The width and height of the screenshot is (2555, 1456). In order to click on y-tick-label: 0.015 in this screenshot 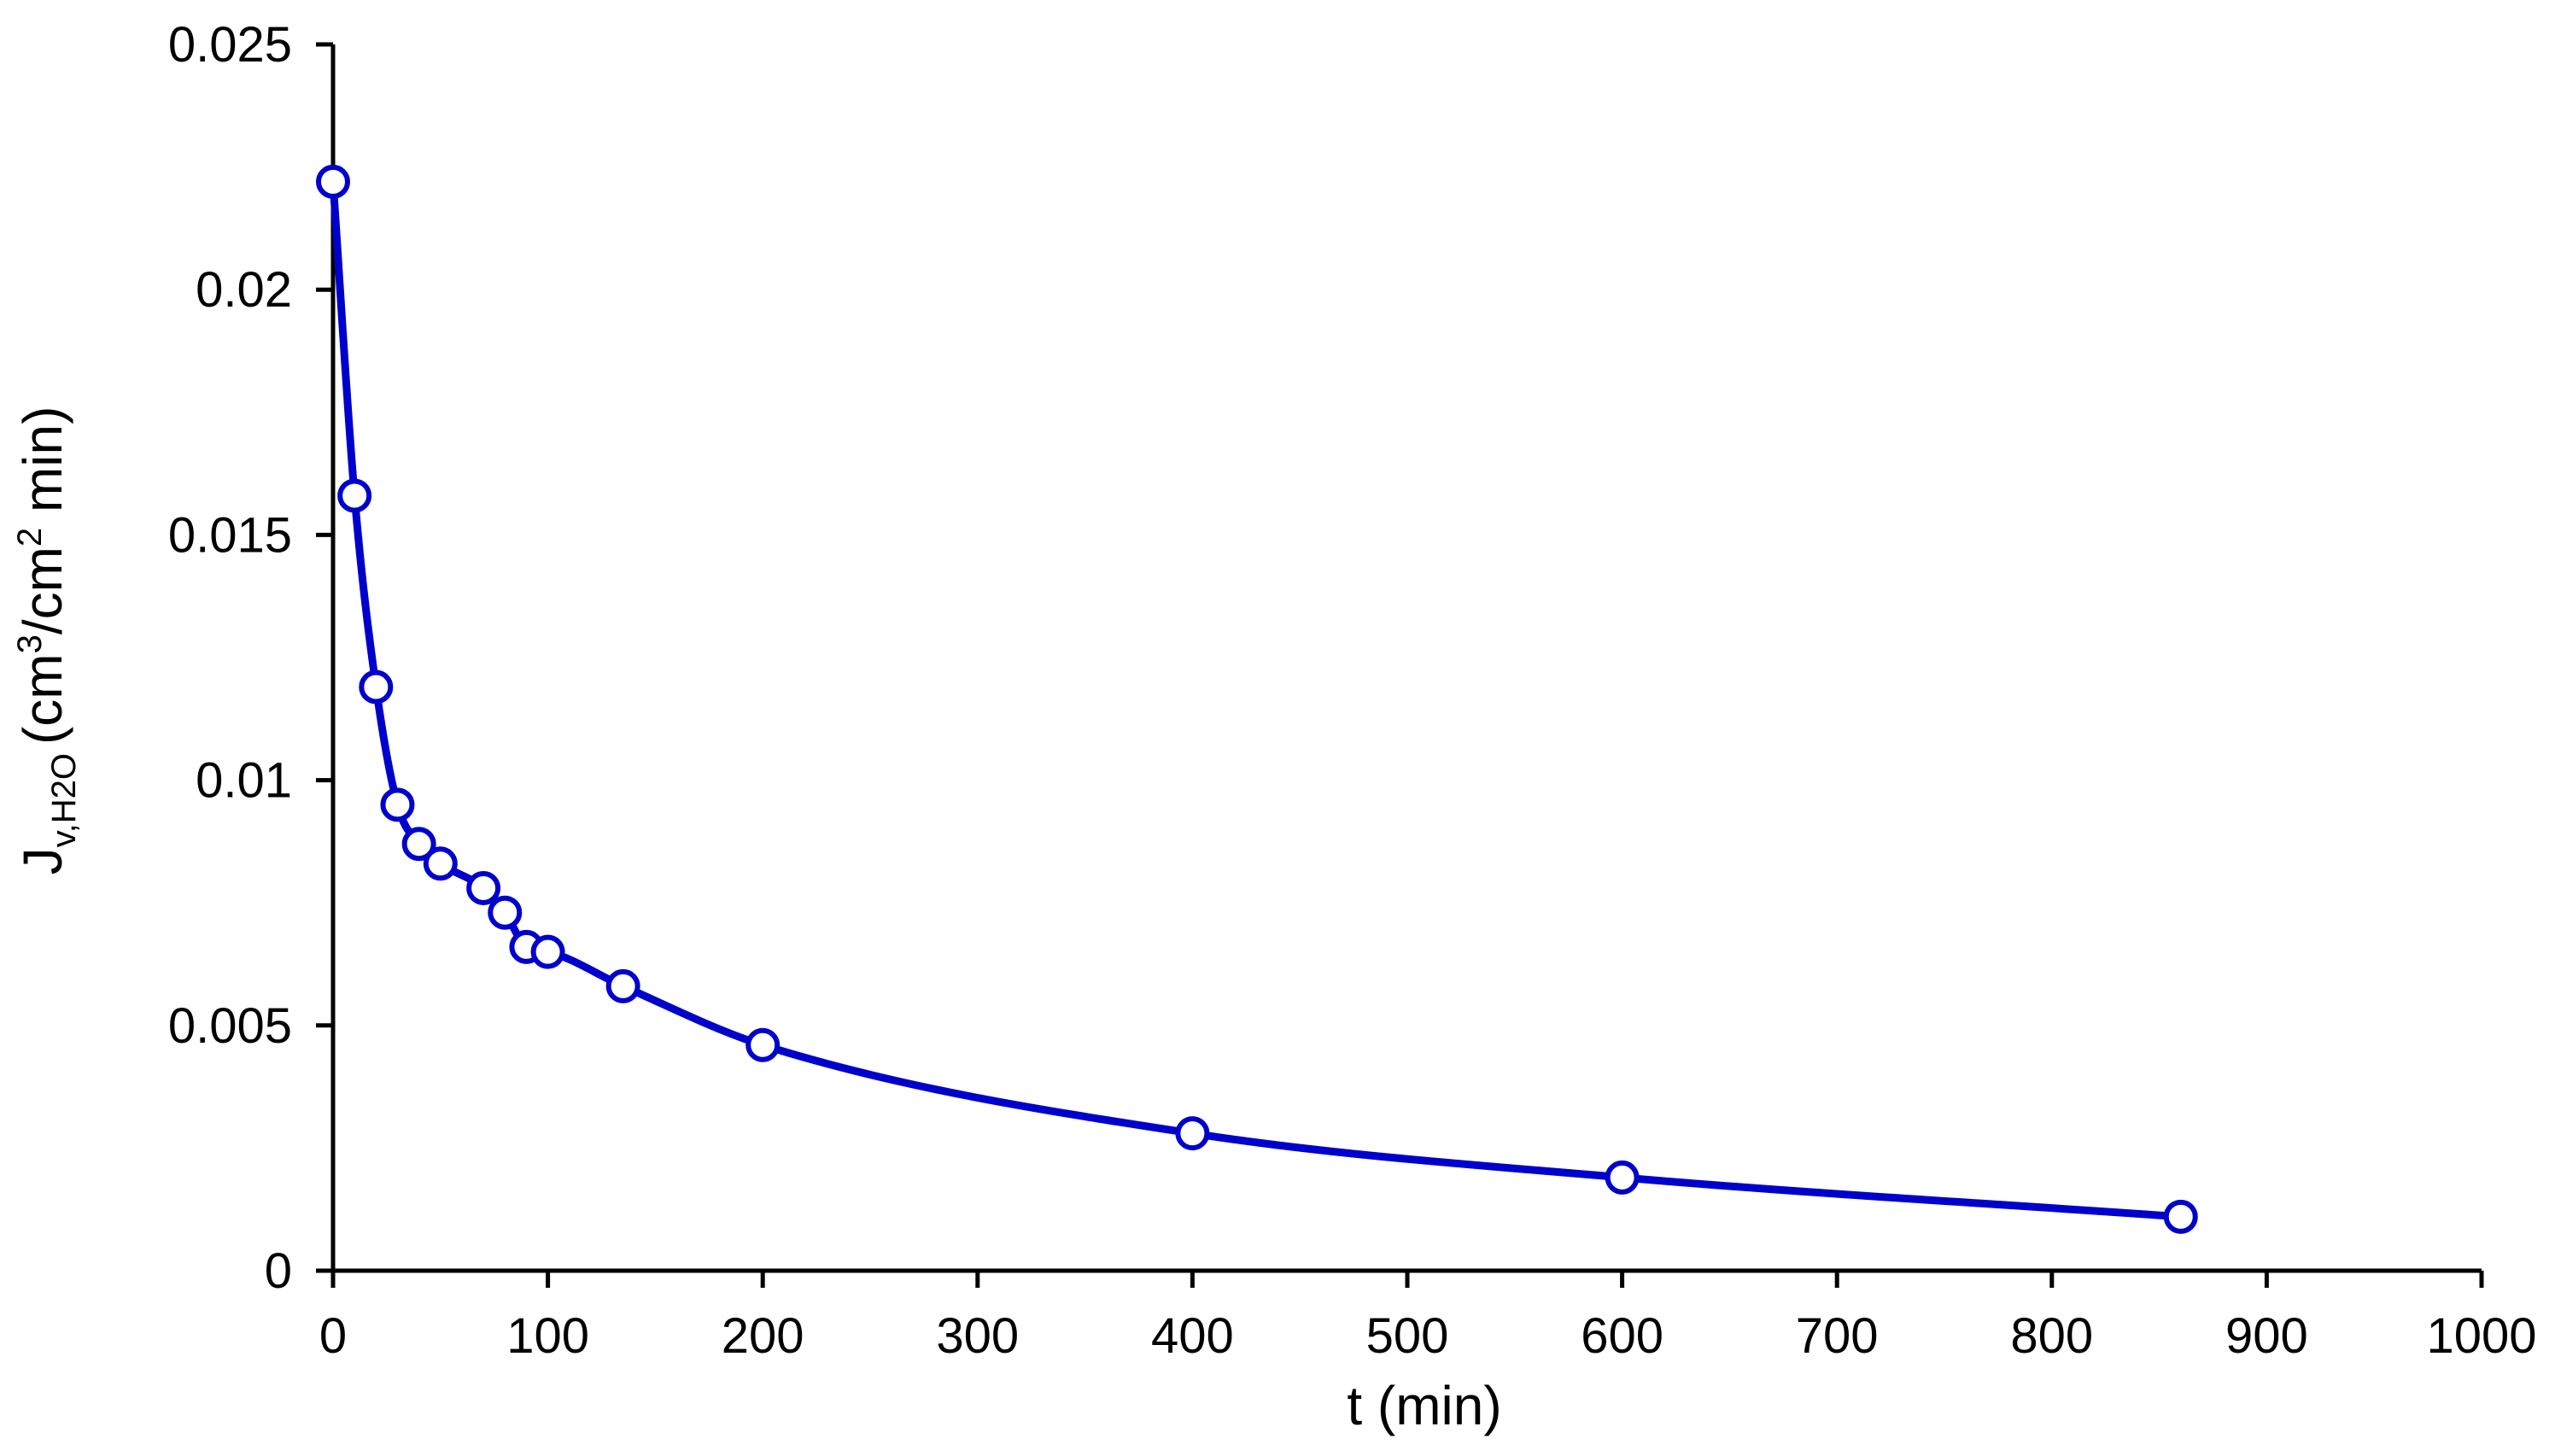, I will do `click(230, 535)`.